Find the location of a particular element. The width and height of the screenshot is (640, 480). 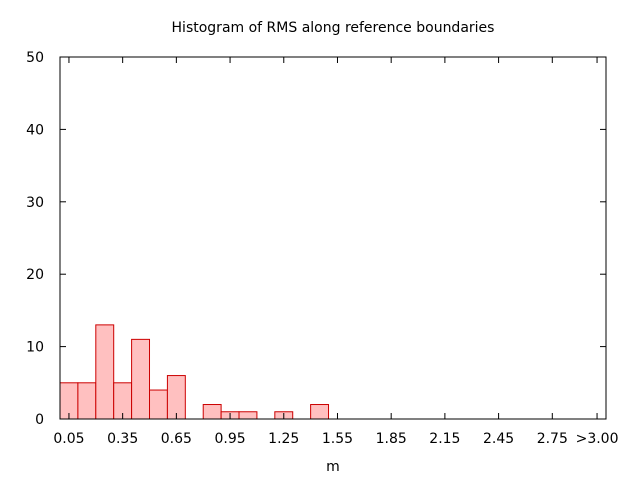

x-tick-label: 2.15 is located at coordinates (444, 439).